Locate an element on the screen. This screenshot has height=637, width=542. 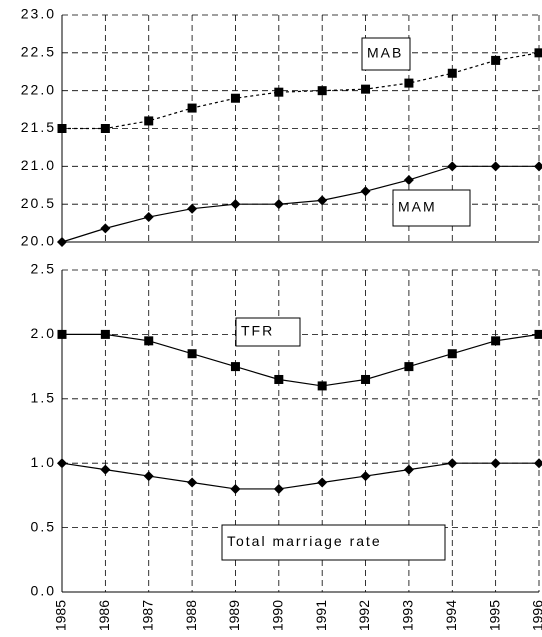
y-tick-label: 1.5 is located at coordinates (43, 398).